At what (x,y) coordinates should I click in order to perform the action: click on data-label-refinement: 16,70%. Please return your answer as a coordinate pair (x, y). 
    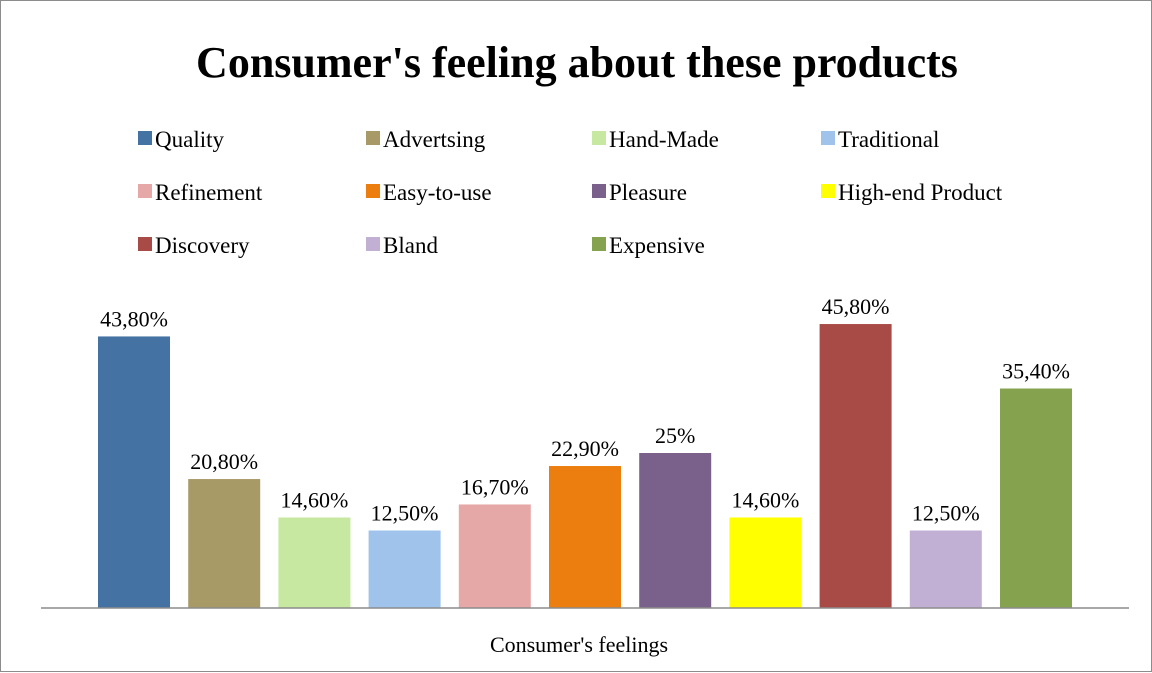
    Looking at the image, I should click on (495, 486).